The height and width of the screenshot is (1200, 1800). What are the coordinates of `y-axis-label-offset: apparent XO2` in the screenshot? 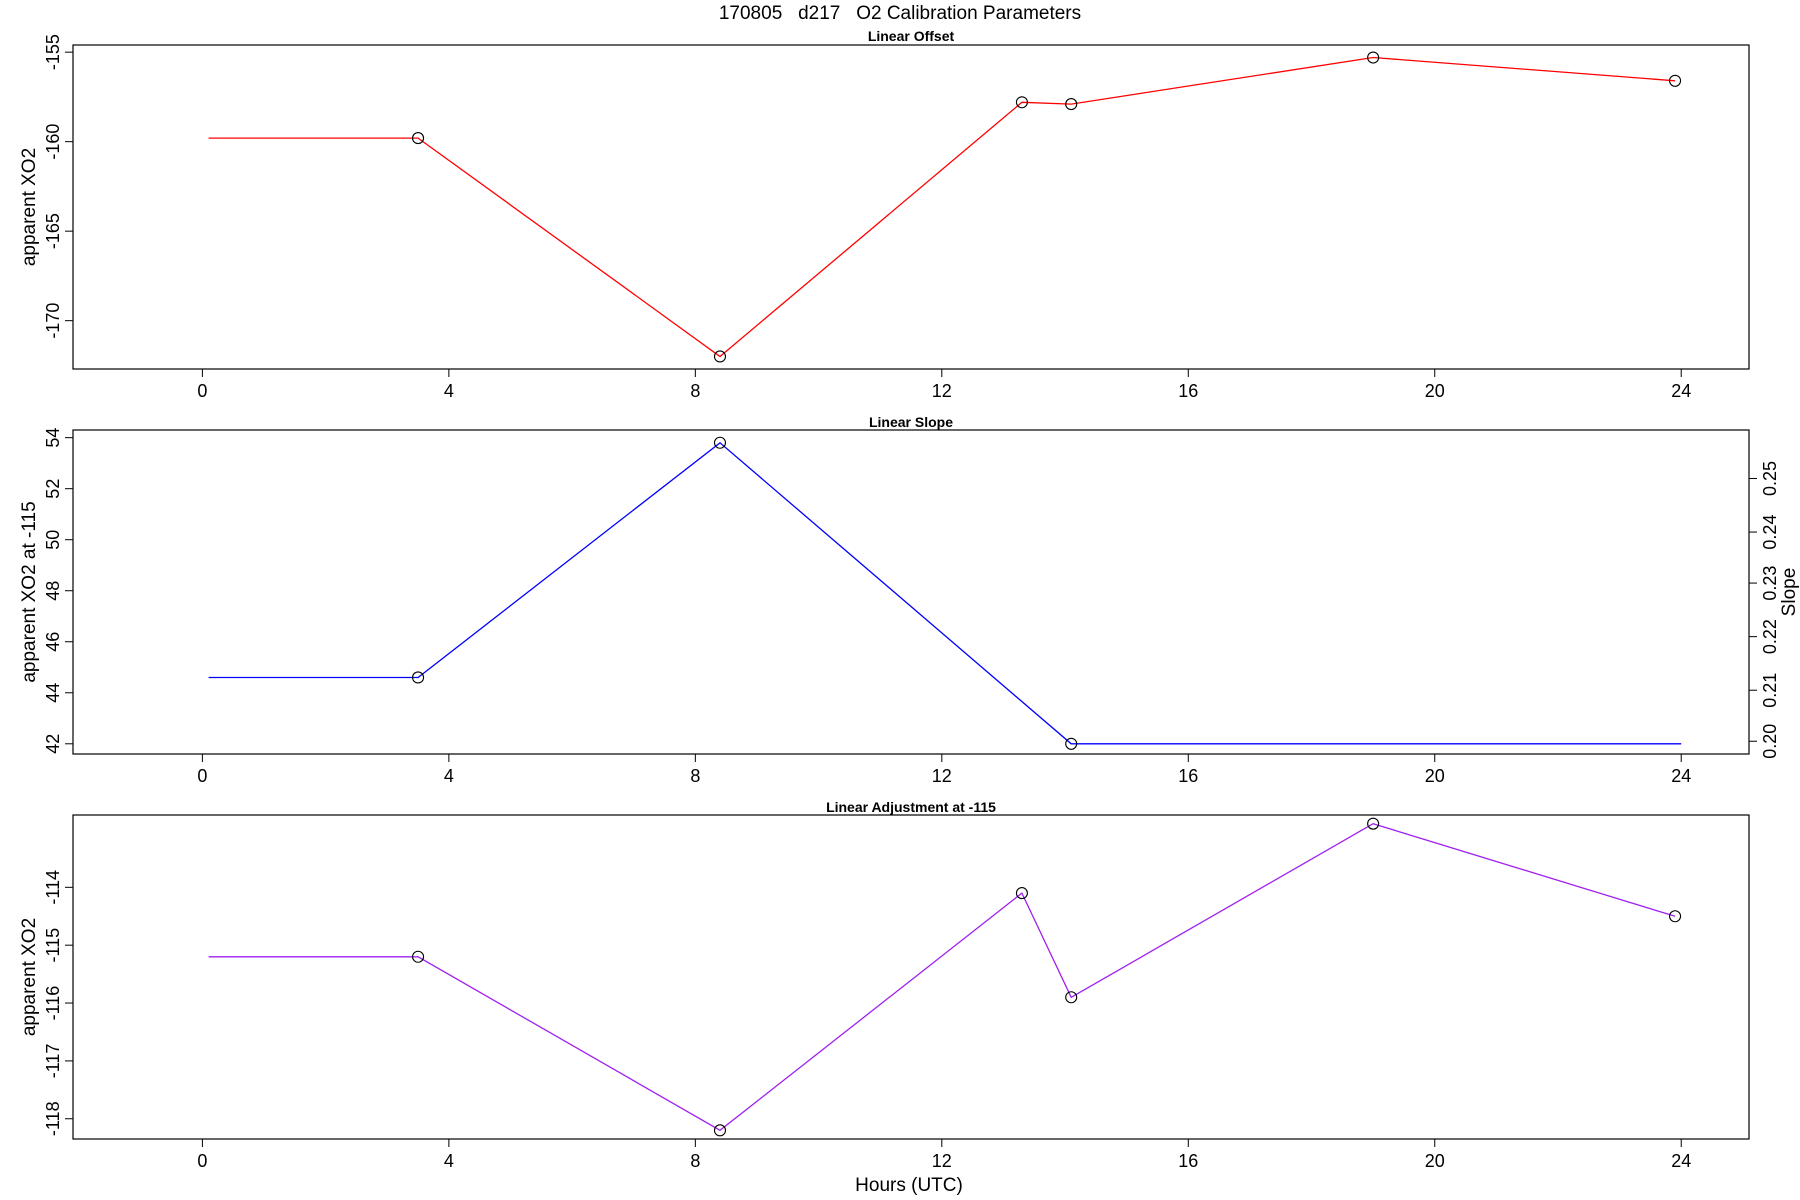 It's located at (29, 207).